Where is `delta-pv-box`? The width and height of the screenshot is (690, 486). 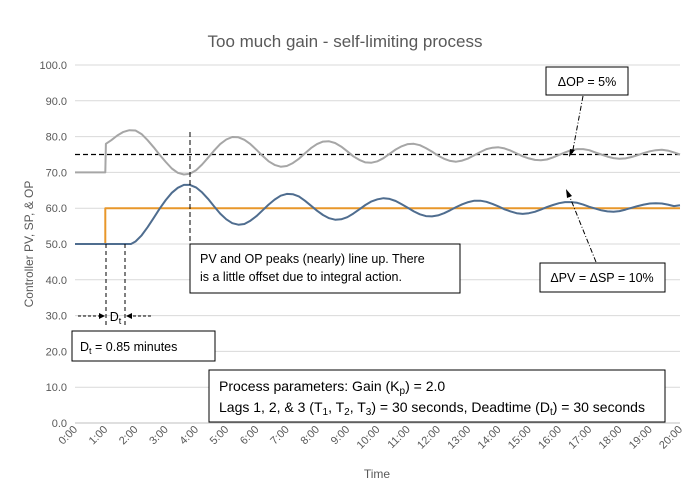 delta-pv-box is located at coordinates (602, 277).